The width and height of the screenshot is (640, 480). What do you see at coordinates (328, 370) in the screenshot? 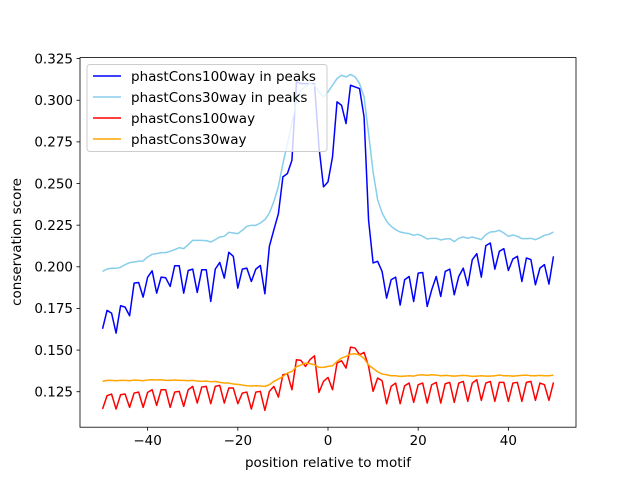
I see `series-line-phastcons30way` at bounding box center [328, 370].